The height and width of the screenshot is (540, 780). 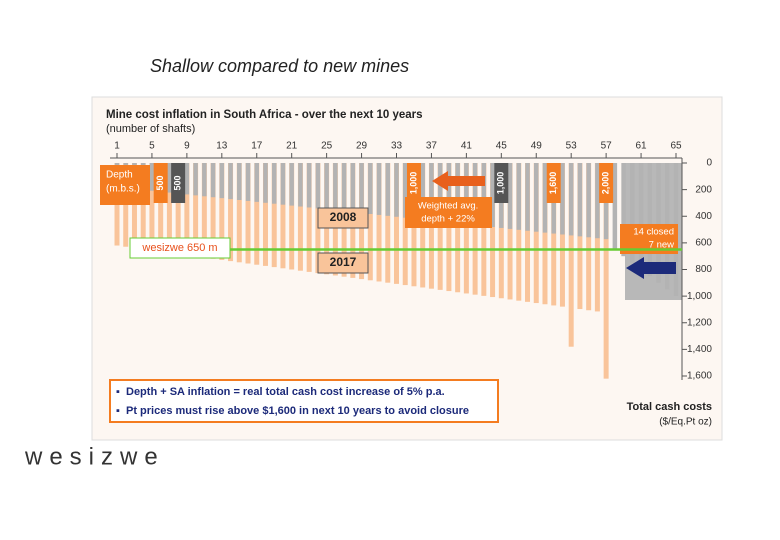 What do you see at coordinates (537, 146) in the screenshot?
I see `x-tick-label: 49` at bounding box center [537, 146].